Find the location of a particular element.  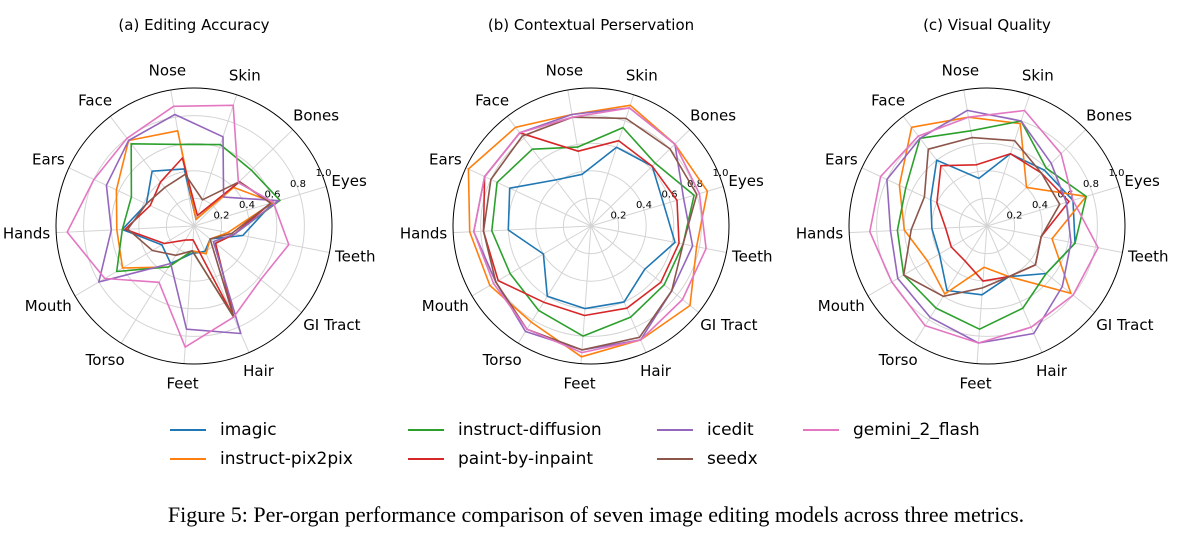

legend-item-icedit: icedit is located at coordinates (705, 430).